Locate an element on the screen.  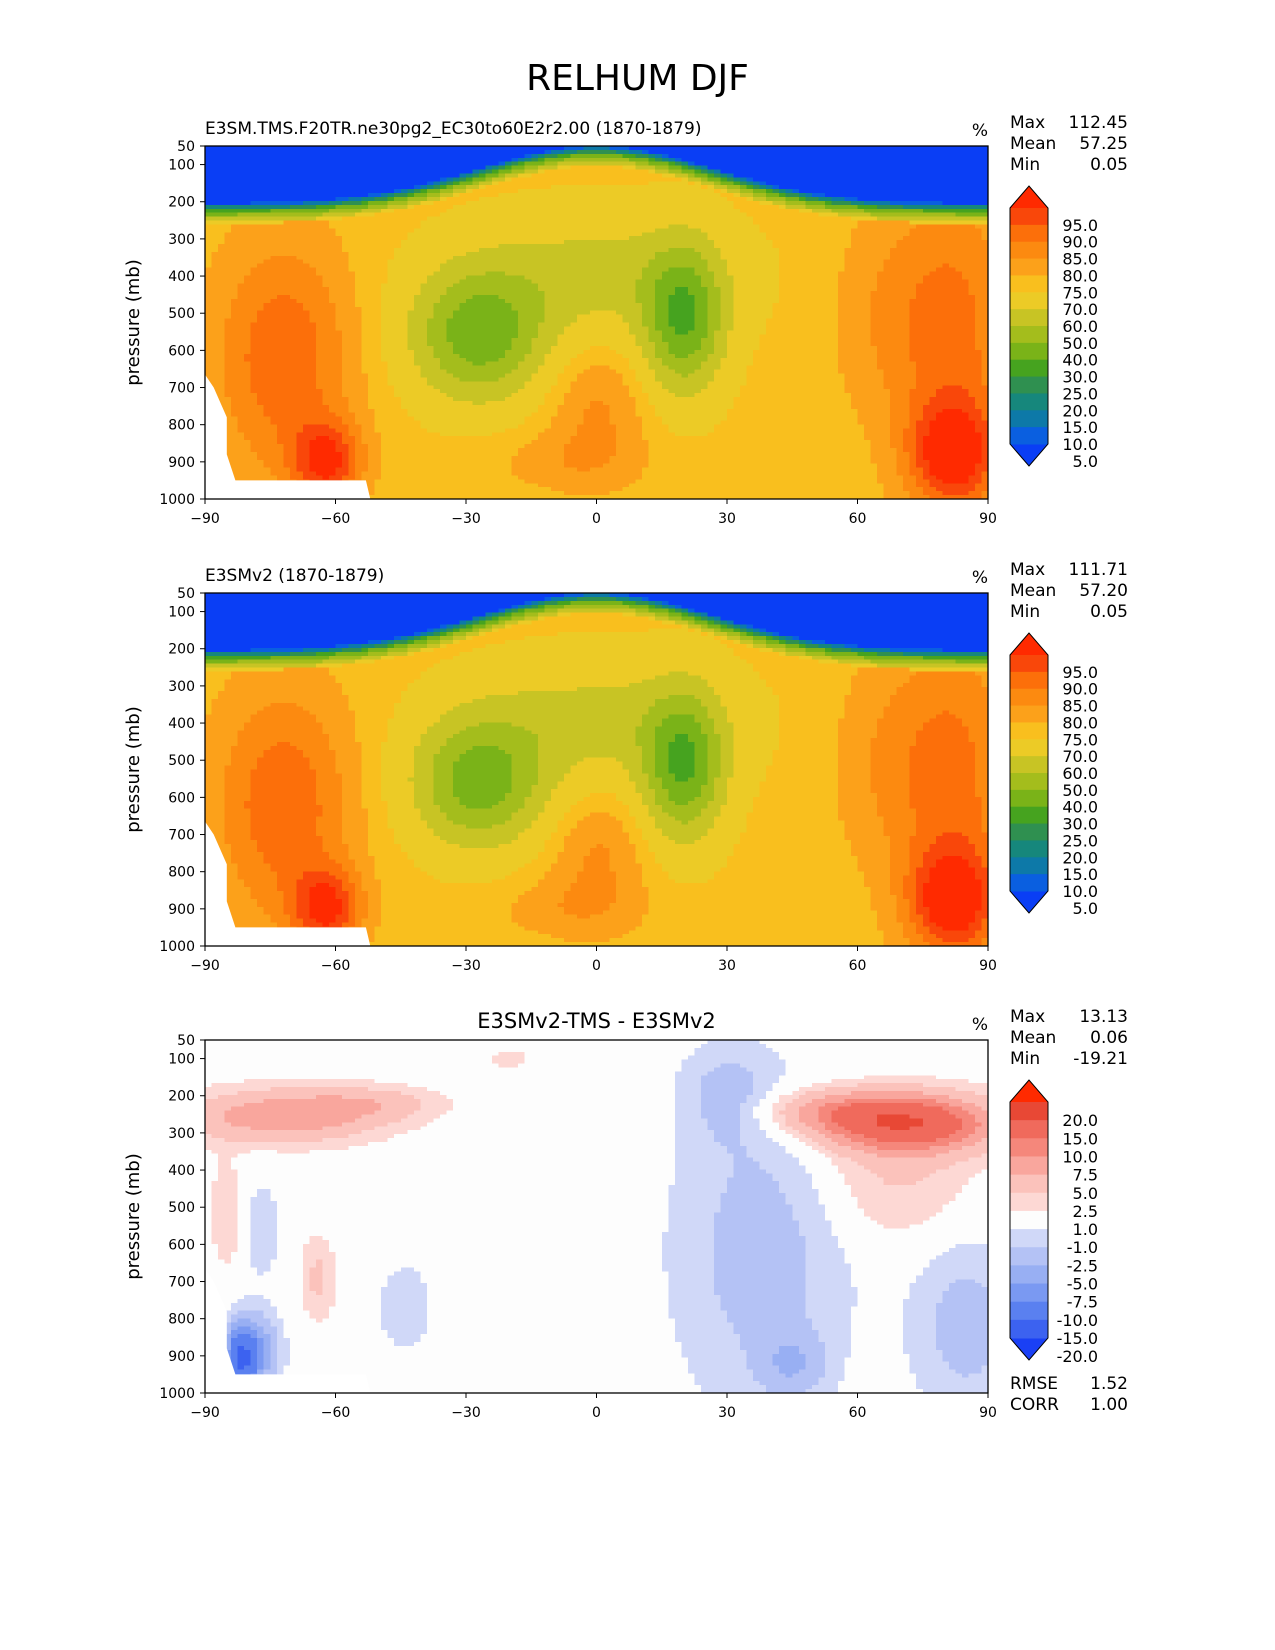
footer-stat-label: CORR is located at coordinates (1034, 1405).